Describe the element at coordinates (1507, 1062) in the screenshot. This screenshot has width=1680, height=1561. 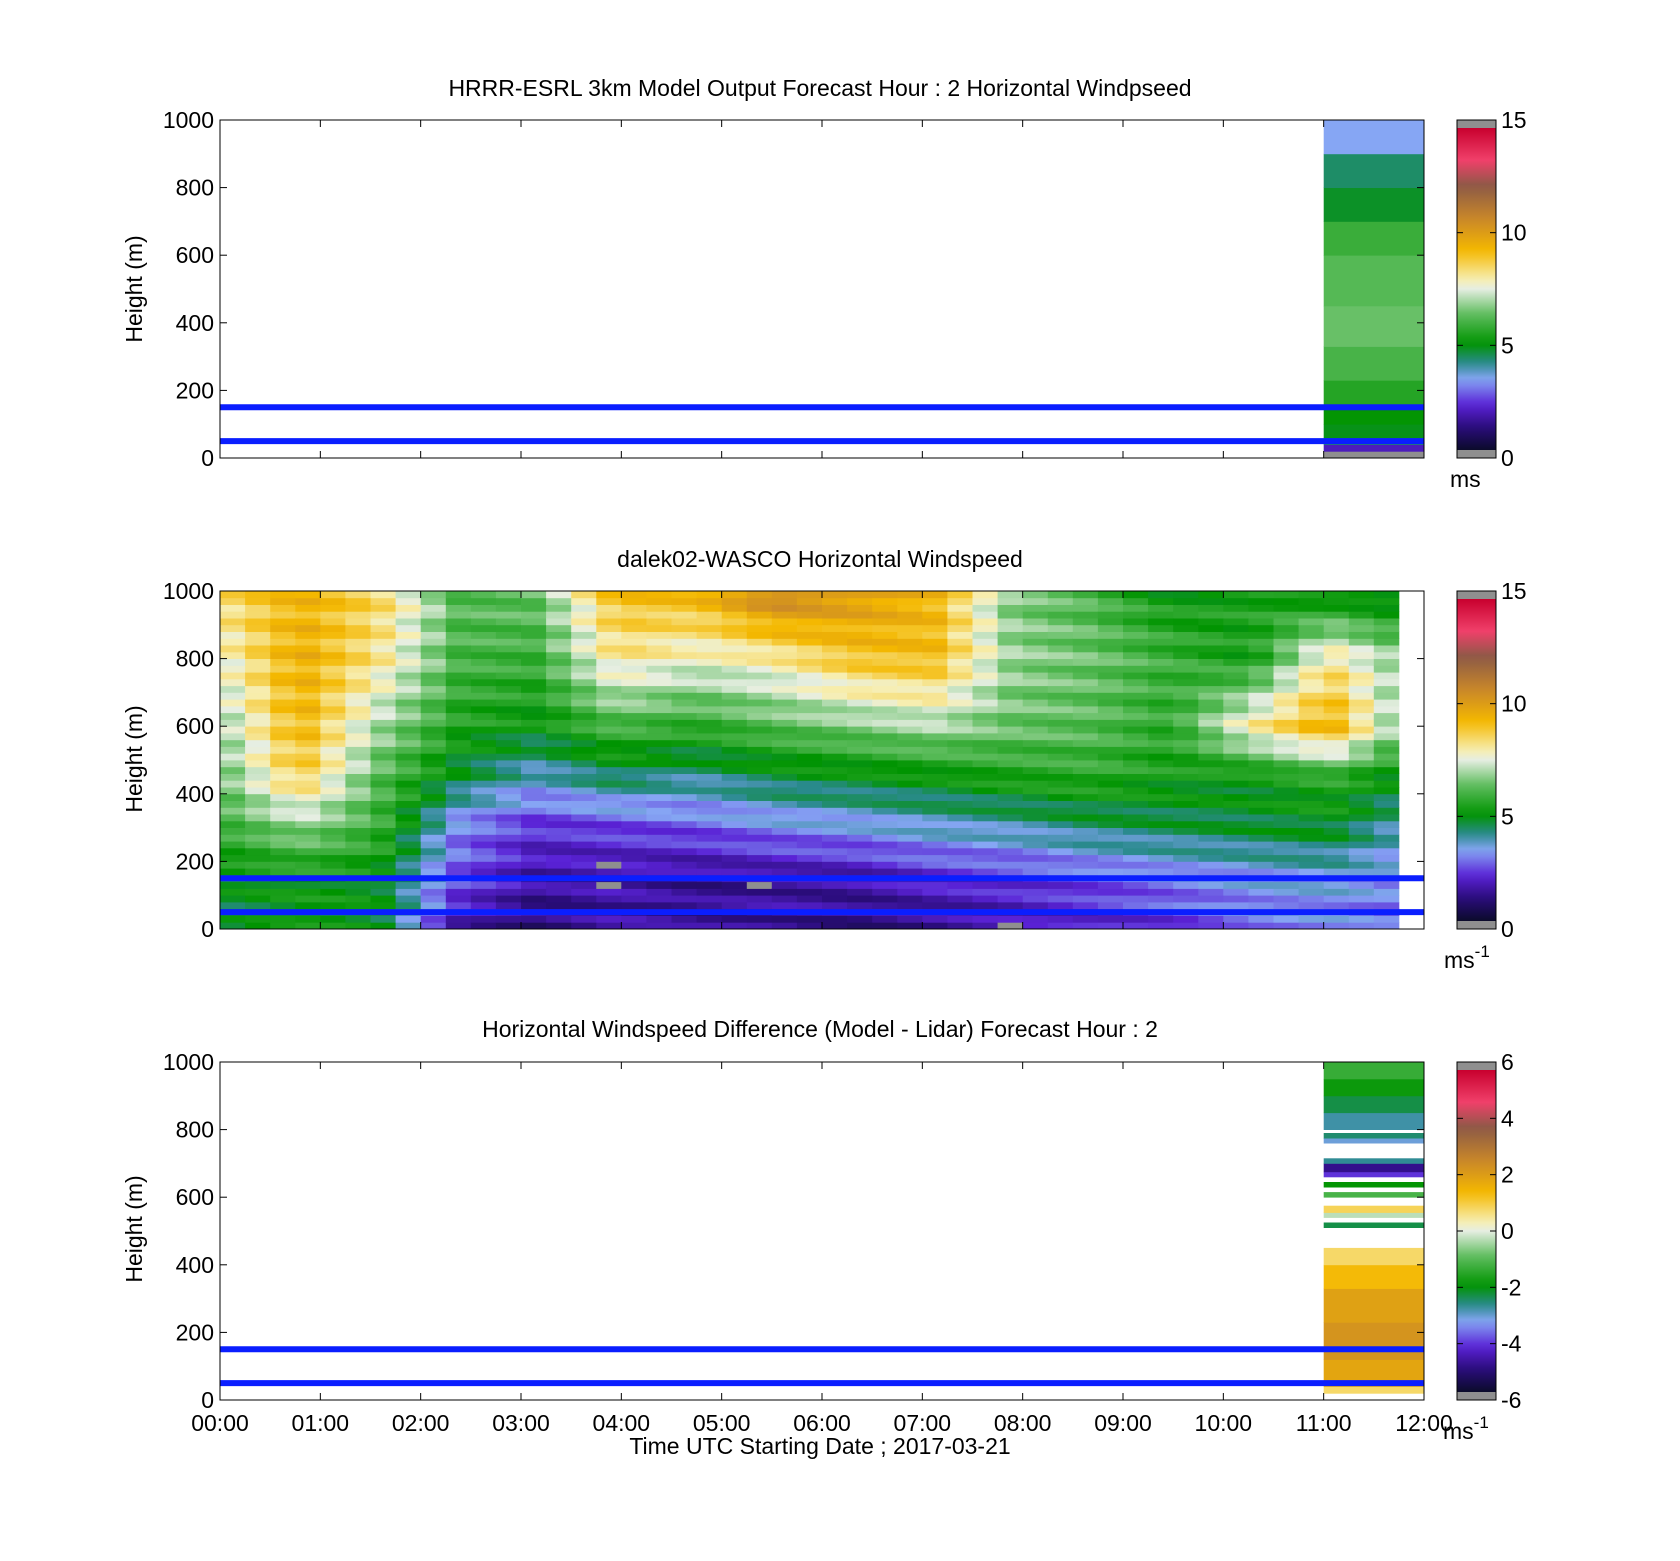
I see `colorbar-tick-label: 6` at that location.